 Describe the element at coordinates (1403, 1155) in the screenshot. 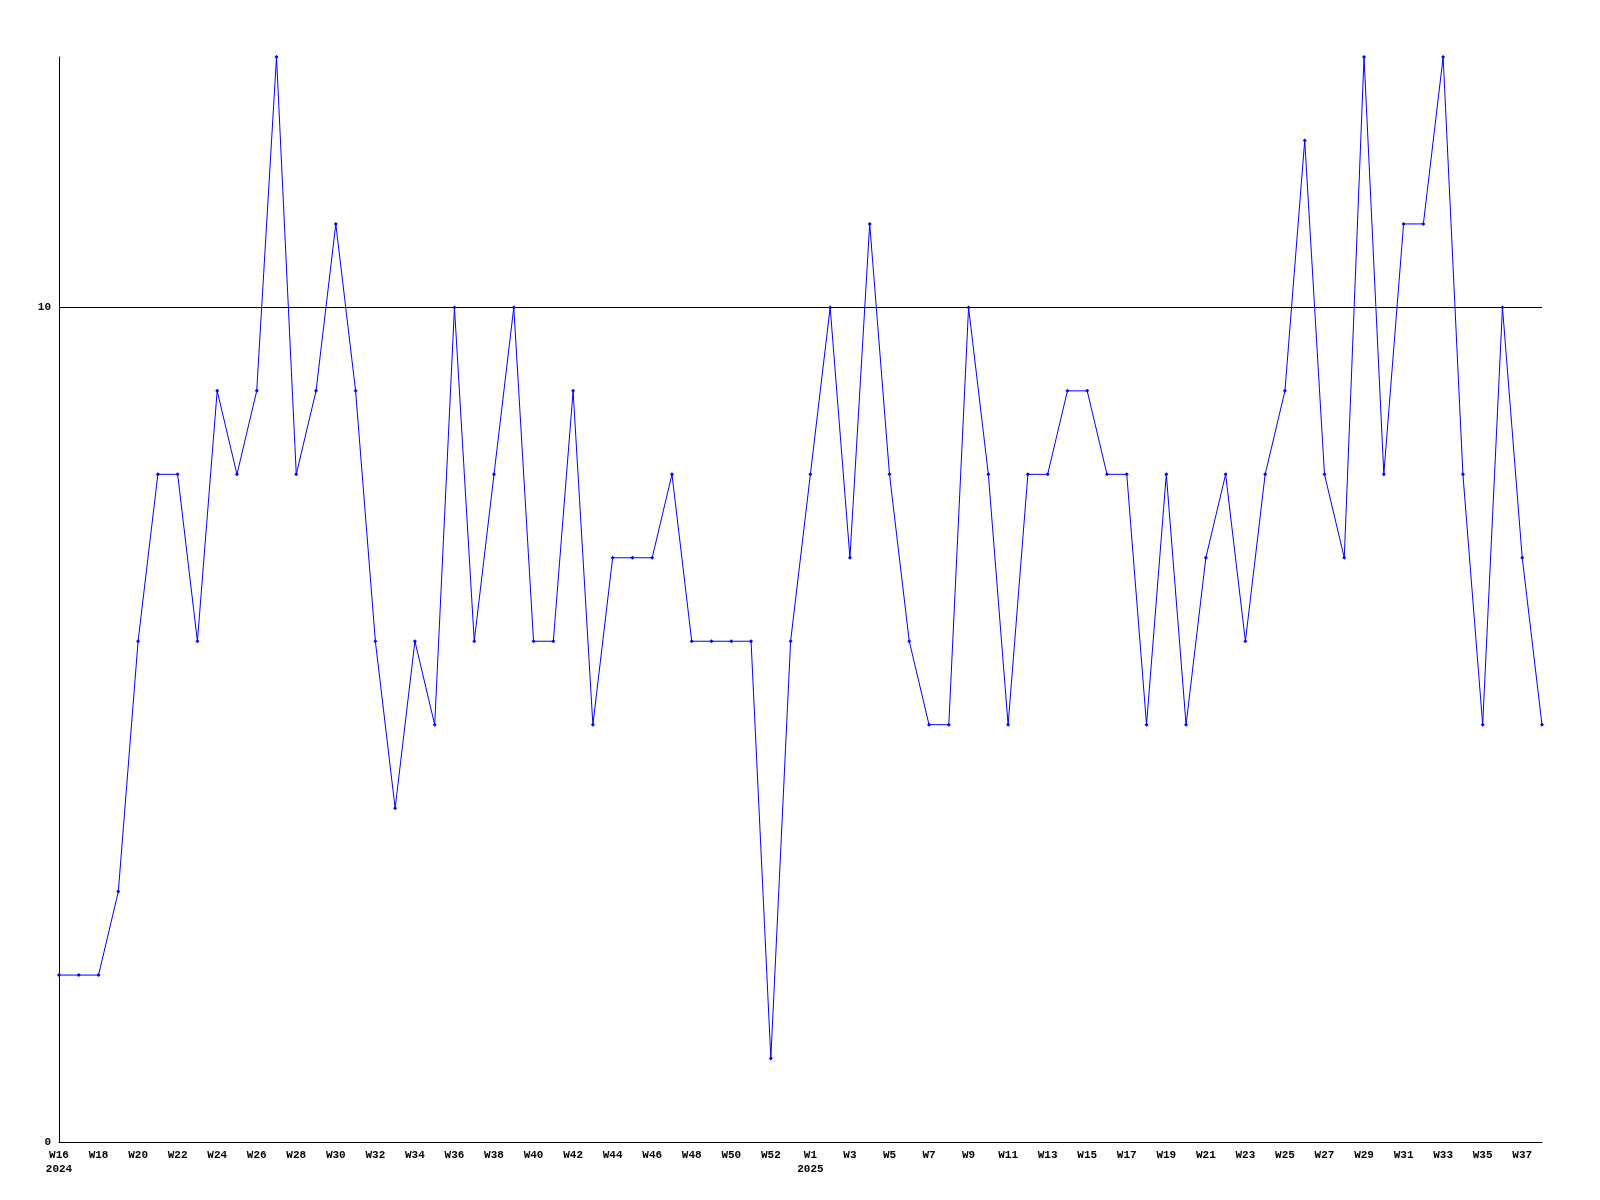

I see `x-tick-label: W31` at that location.